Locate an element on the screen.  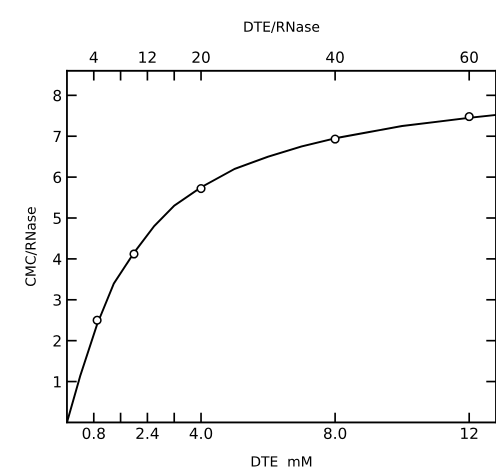
y-tick-label: 3 is located at coordinates (57, 300).